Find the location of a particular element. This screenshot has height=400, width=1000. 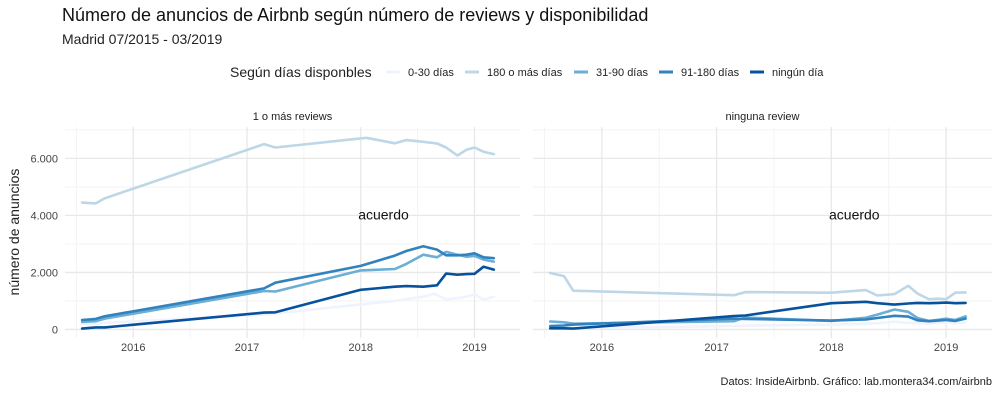

panel-0-annotation: acuerdo is located at coordinates (383, 215).